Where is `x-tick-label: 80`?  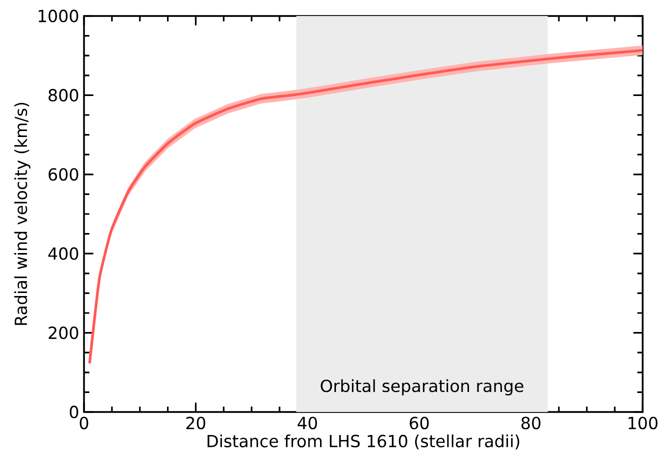
x-tick-label: 80 is located at coordinates (530, 423).